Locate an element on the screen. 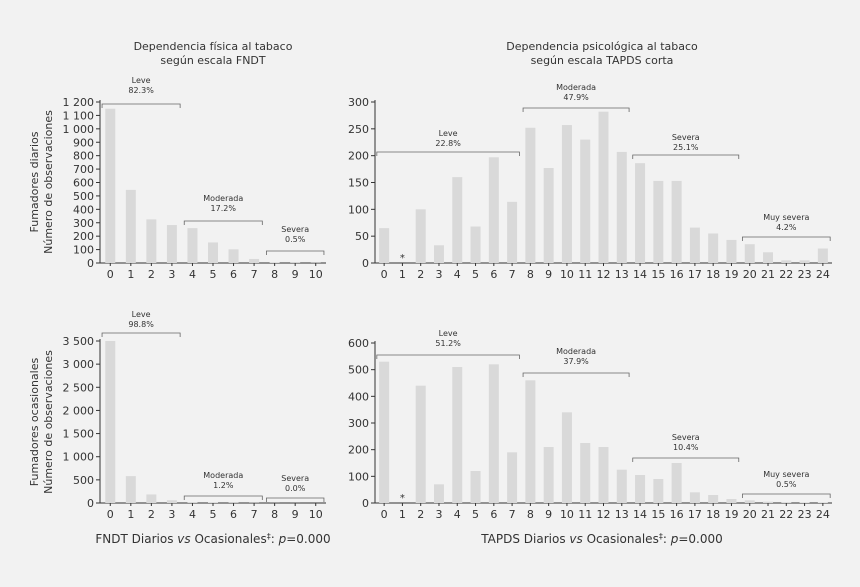 This screenshot has width=860, height=587. footer-post: : is located at coordinates (667, 539).